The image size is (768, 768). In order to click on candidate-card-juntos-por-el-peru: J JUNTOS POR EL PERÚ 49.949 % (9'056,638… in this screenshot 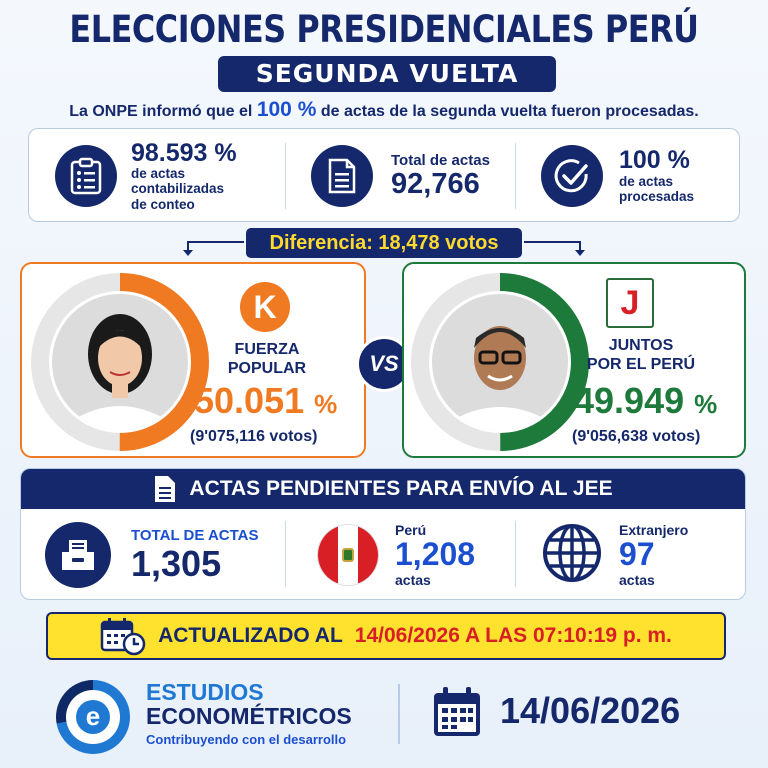, I will do `click(574, 360)`.